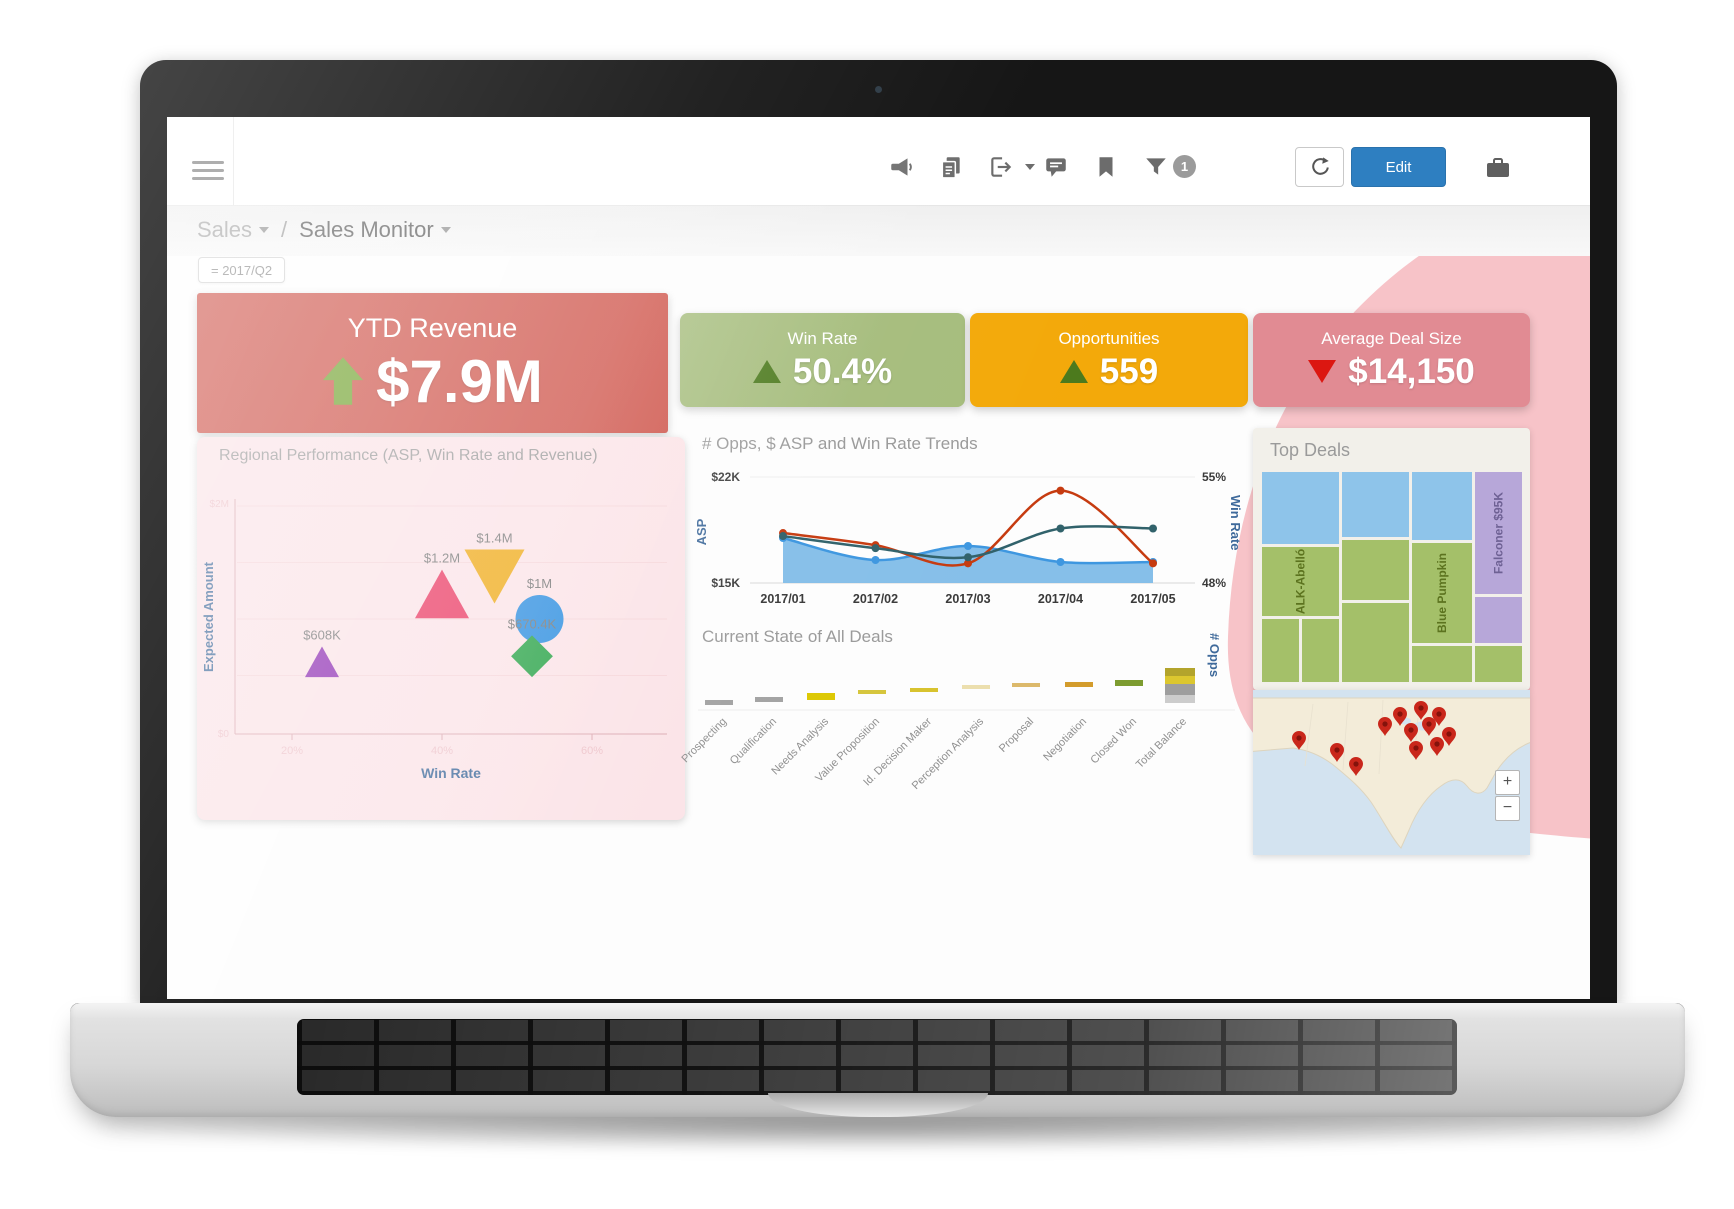 The height and width of the screenshot is (1209, 1734). What do you see at coordinates (1106, 167) in the screenshot?
I see `bookmark-icon` at bounding box center [1106, 167].